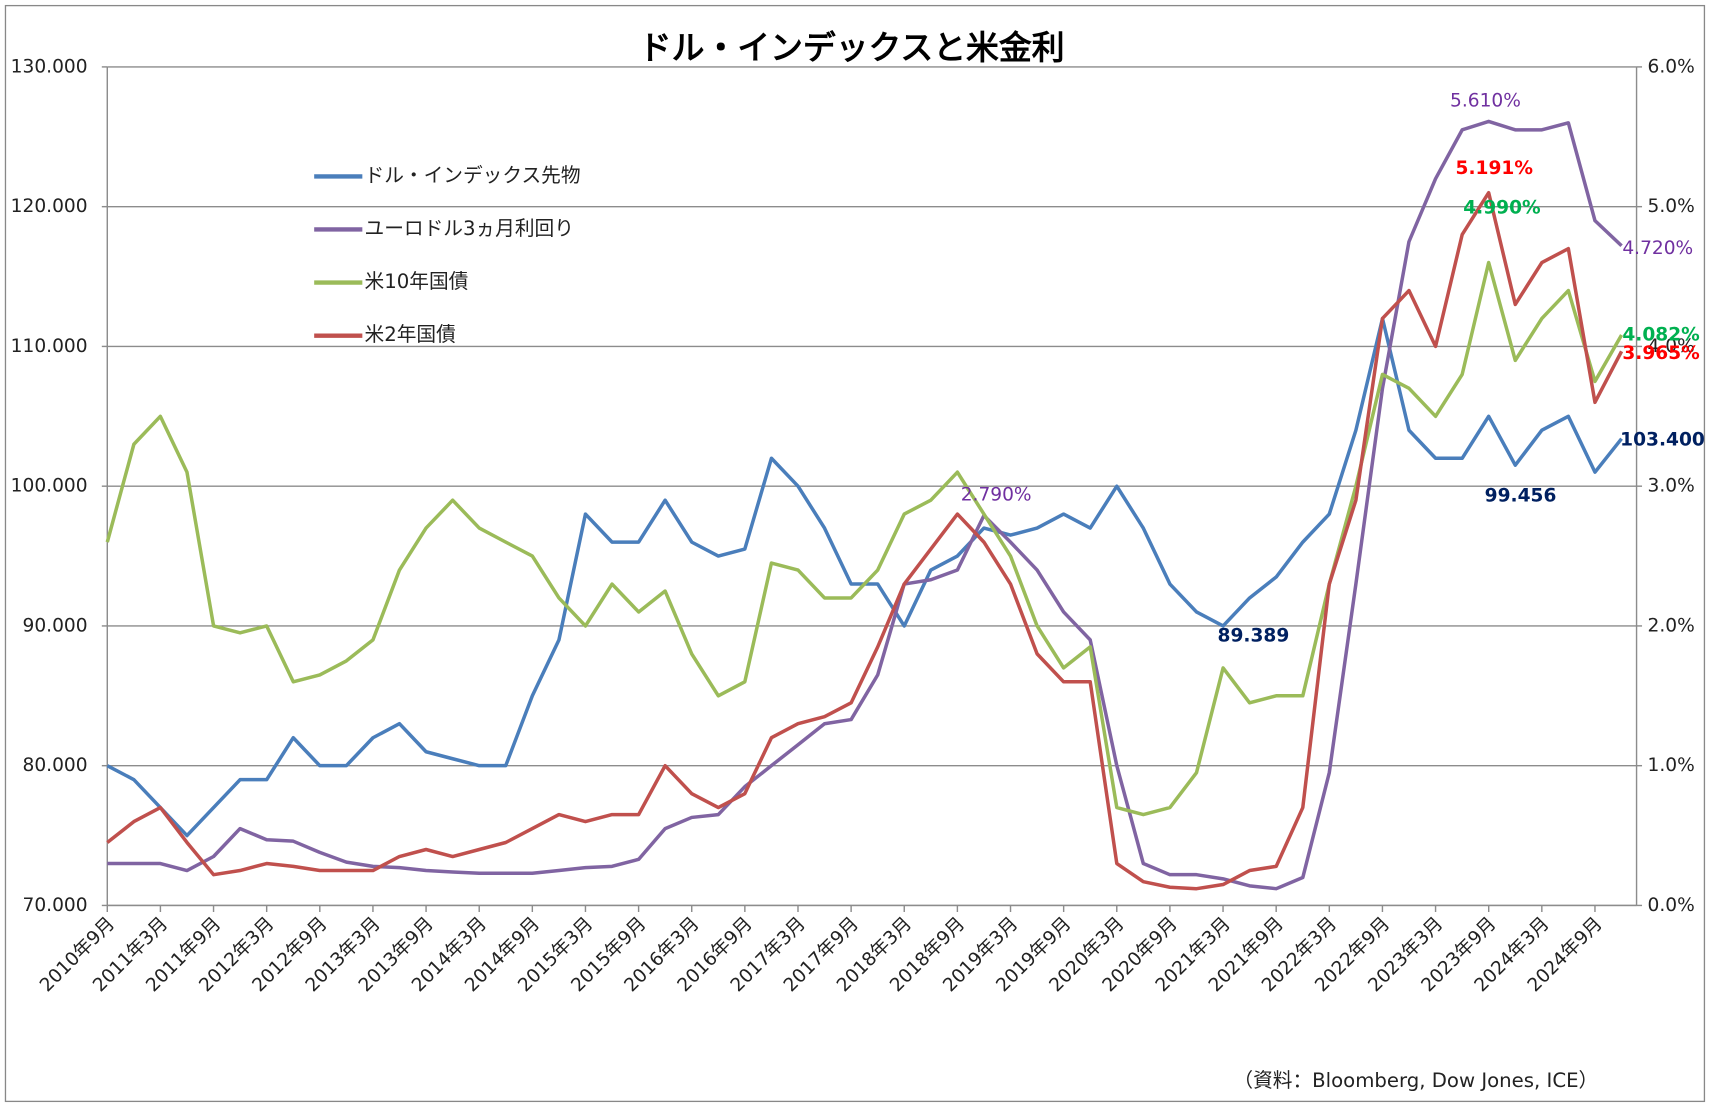 This screenshot has width=1711, height=1107. Describe the element at coordinates (469, 228) in the screenshot. I see `legend-label: ユーロドル3ヵ月利回り` at that location.